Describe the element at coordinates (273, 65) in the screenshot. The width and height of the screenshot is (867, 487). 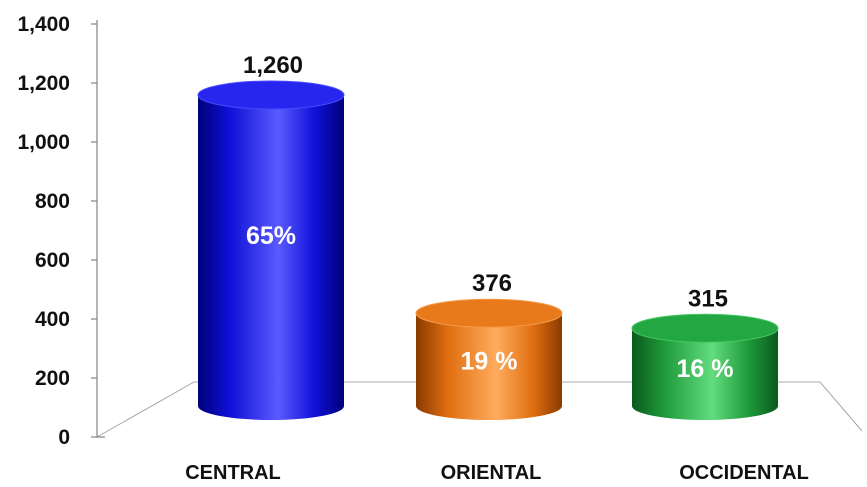
I see `value-label: 1,260` at that location.